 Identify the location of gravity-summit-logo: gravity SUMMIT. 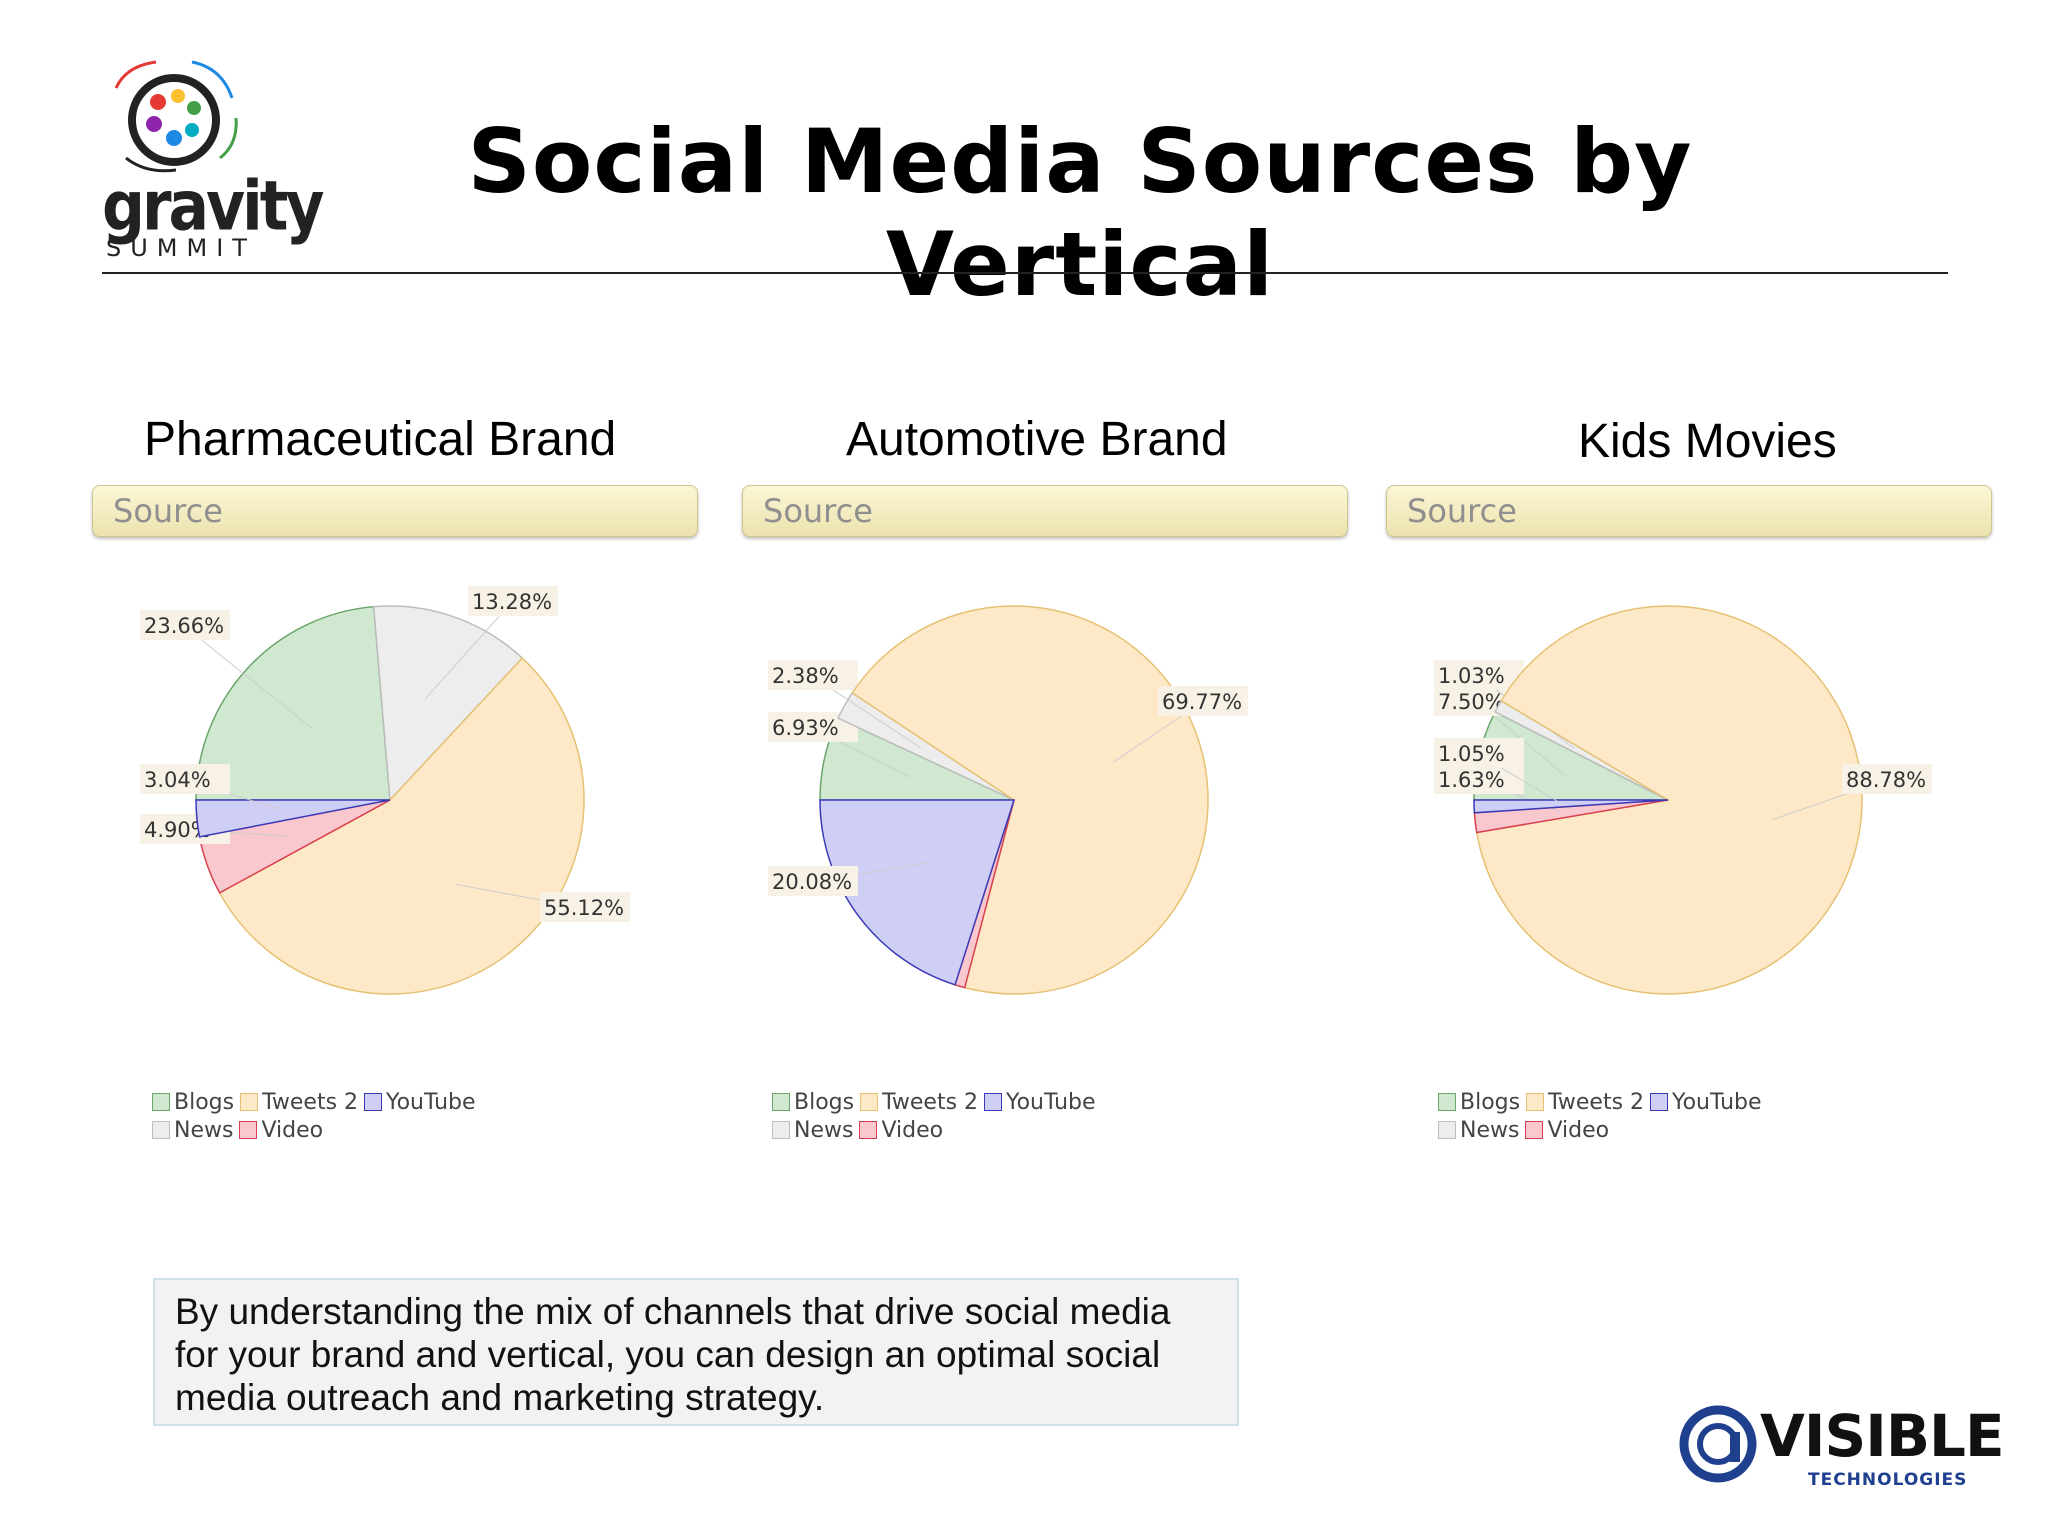
(210, 161).